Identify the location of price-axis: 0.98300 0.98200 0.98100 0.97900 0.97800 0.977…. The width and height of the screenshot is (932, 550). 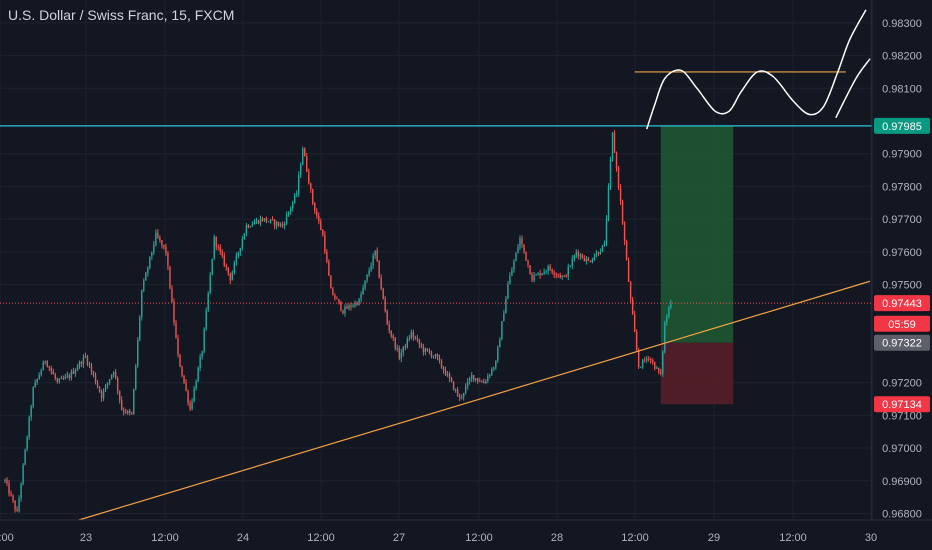
(901, 260).